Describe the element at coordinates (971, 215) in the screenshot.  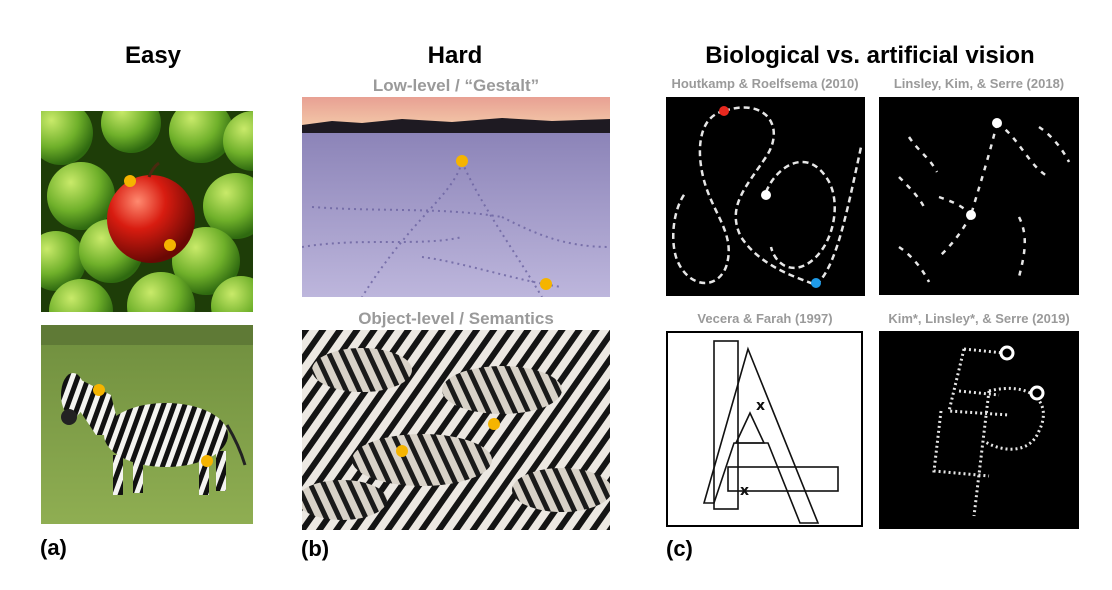
I see `pathfinder-marker-mid` at that location.